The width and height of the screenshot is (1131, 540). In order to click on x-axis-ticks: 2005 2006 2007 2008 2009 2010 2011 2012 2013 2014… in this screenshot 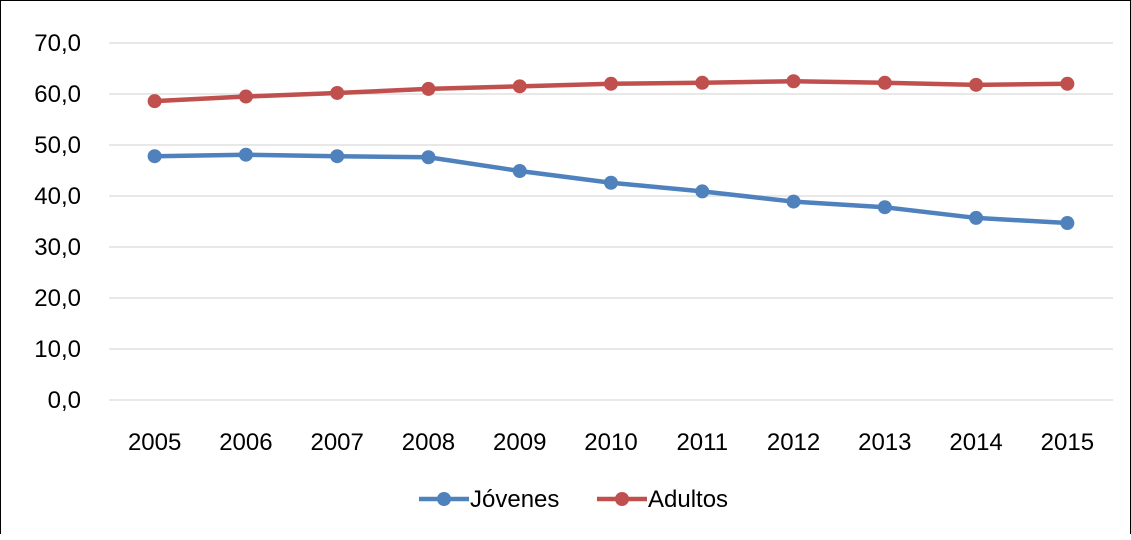, I will do `click(611, 442)`.